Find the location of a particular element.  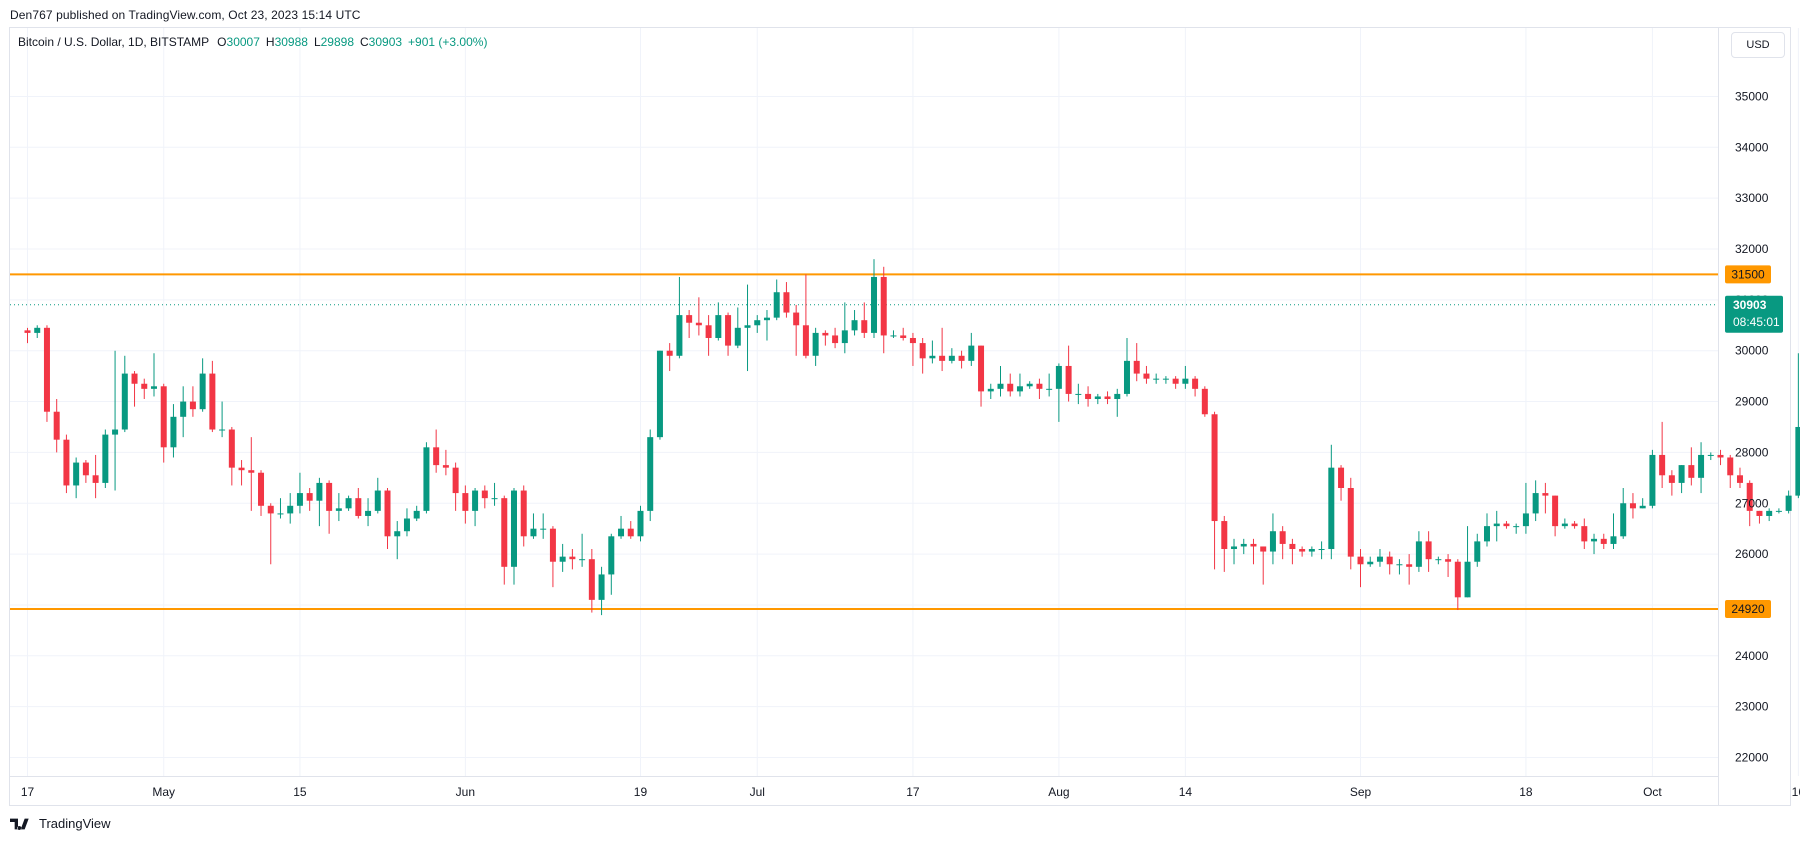

level-price-label: 24920 is located at coordinates (1748, 609).